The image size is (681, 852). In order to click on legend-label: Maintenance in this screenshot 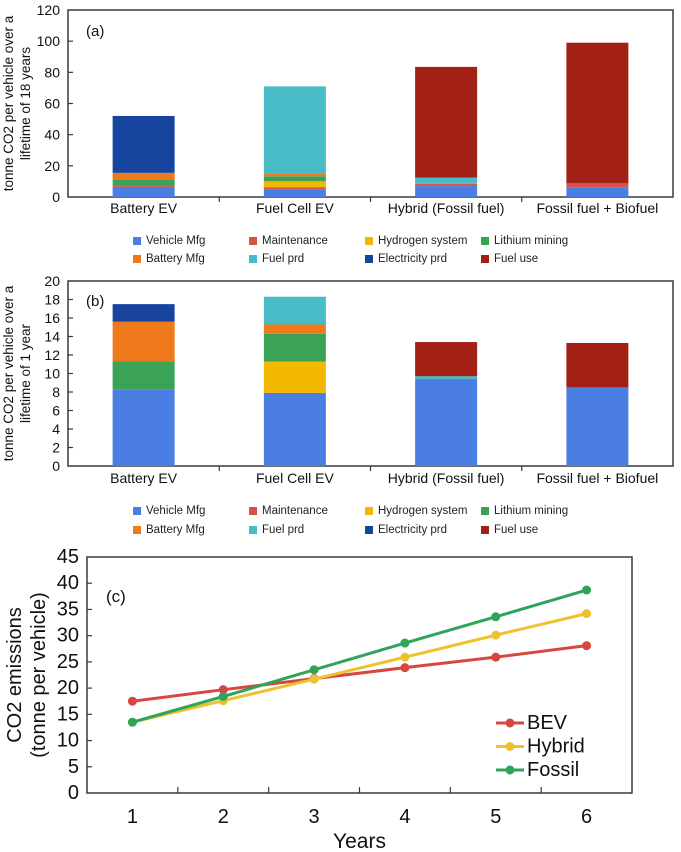, I will do `click(295, 511)`.